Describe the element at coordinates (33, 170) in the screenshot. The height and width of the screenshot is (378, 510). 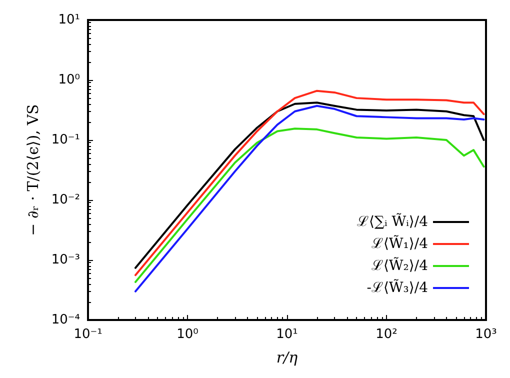
I see `y-axis-title: − ∂ᵣ · T/(2⟨ϵ⟩), VS` at that location.